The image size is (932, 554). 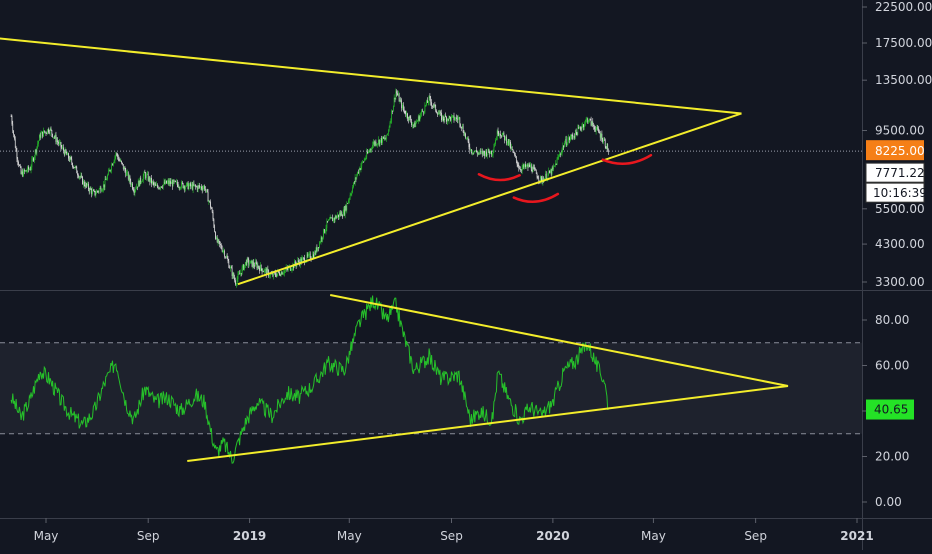 What do you see at coordinates (900, 244) in the screenshot?
I see `price-tick-label-5: 4300.00` at bounding box center [900, 244].